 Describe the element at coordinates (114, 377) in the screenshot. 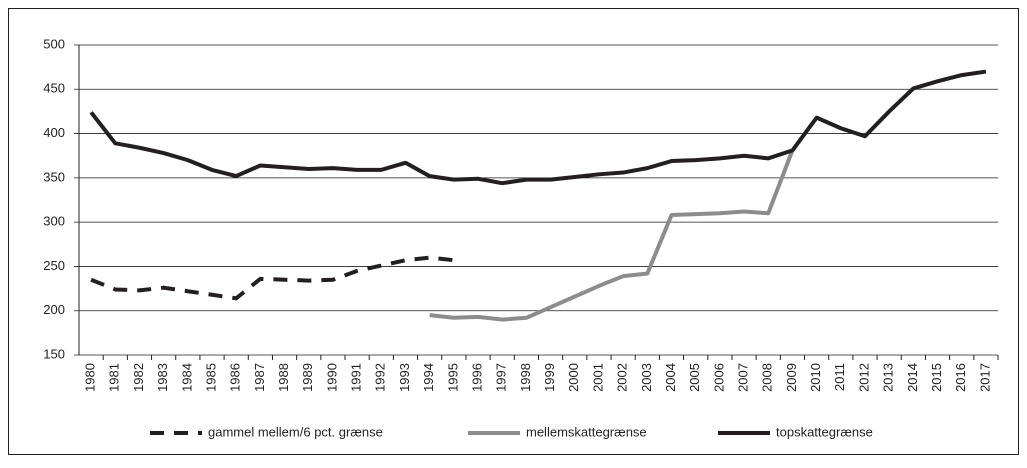

I see `x-tick-label: 1981` at that location.